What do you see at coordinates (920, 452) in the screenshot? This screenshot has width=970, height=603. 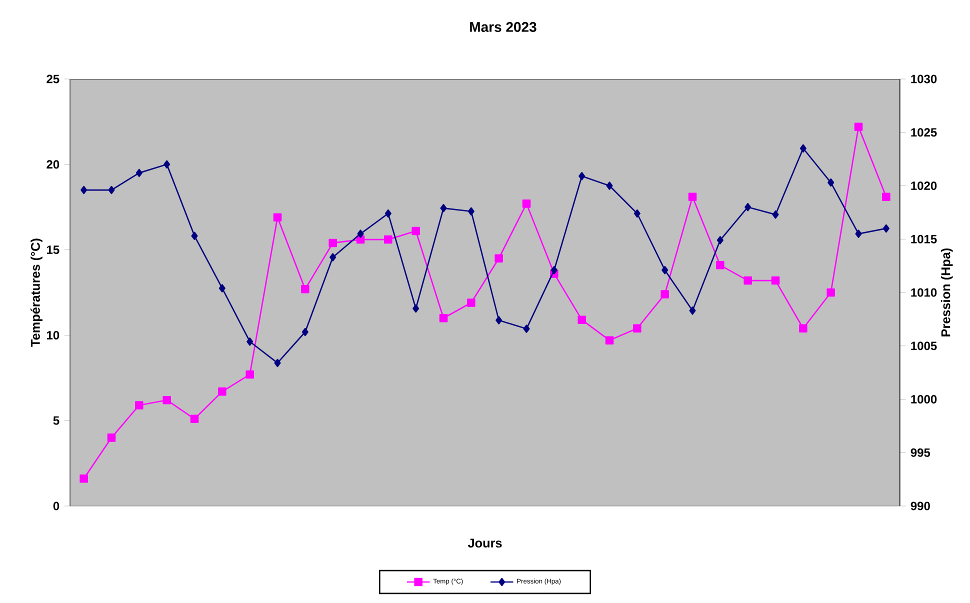 I see `y2-tick-label: 995` at bounding box center [920, 452].